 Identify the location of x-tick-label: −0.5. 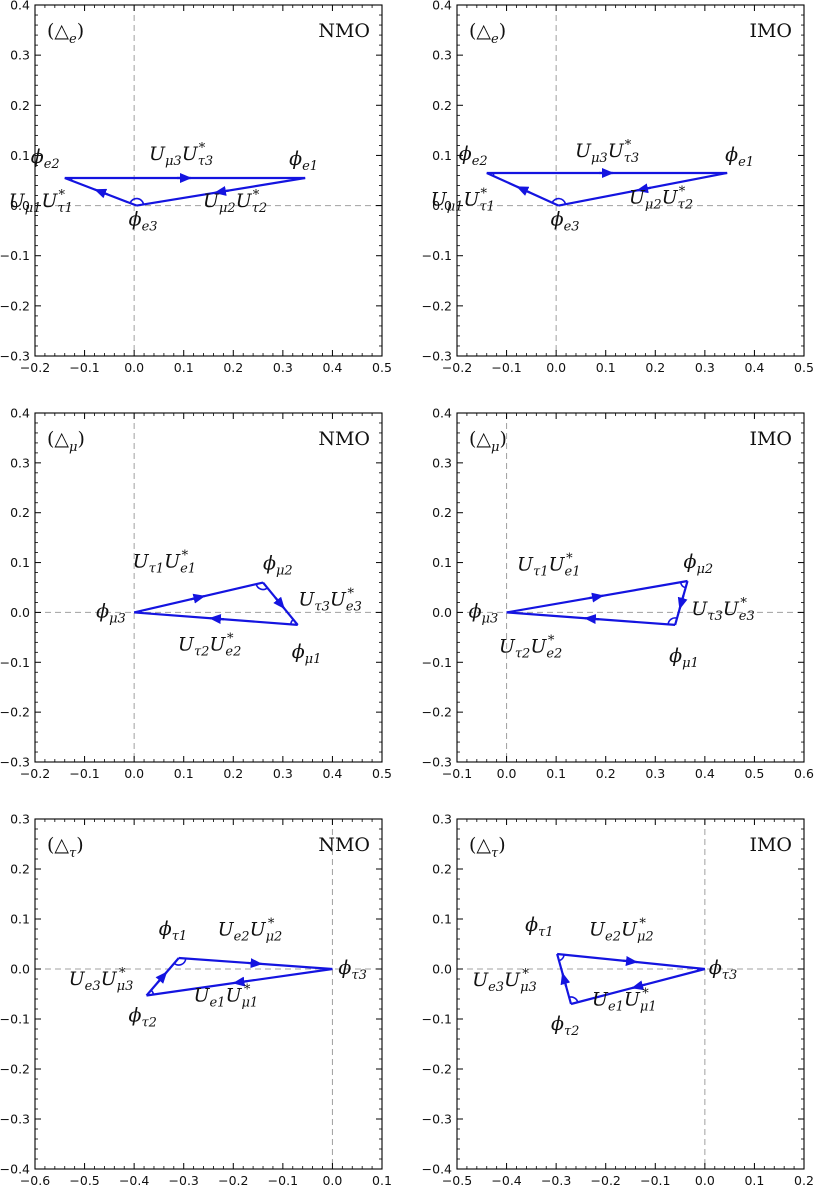
(84, 1180).